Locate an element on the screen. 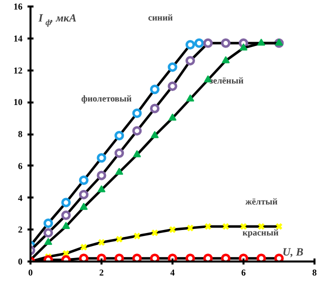  x-tick-label: 8 is located at coordinates (315, 273).